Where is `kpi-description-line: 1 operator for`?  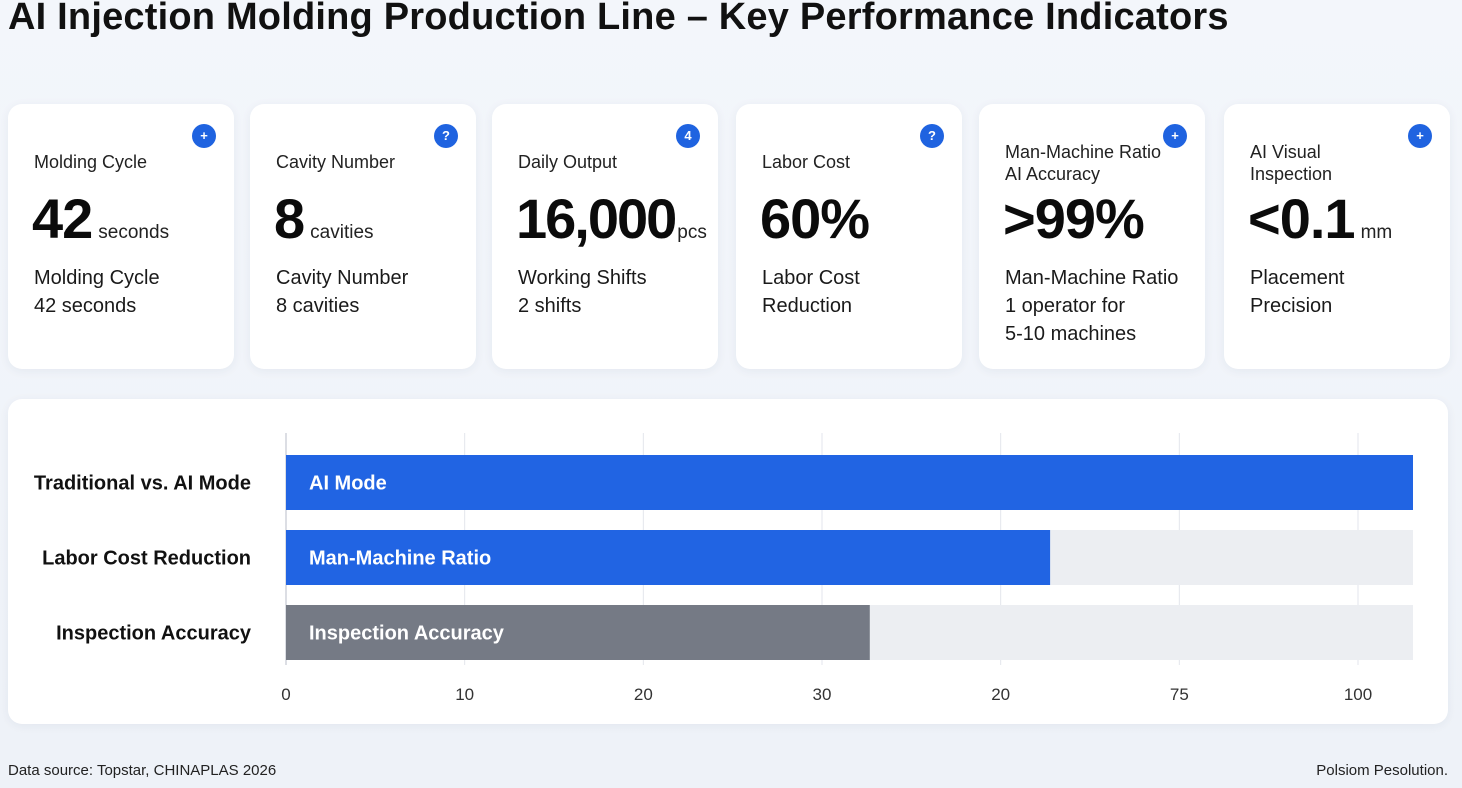
kpi-description-line: 1 operator for is located at coordinates (1065, 306).